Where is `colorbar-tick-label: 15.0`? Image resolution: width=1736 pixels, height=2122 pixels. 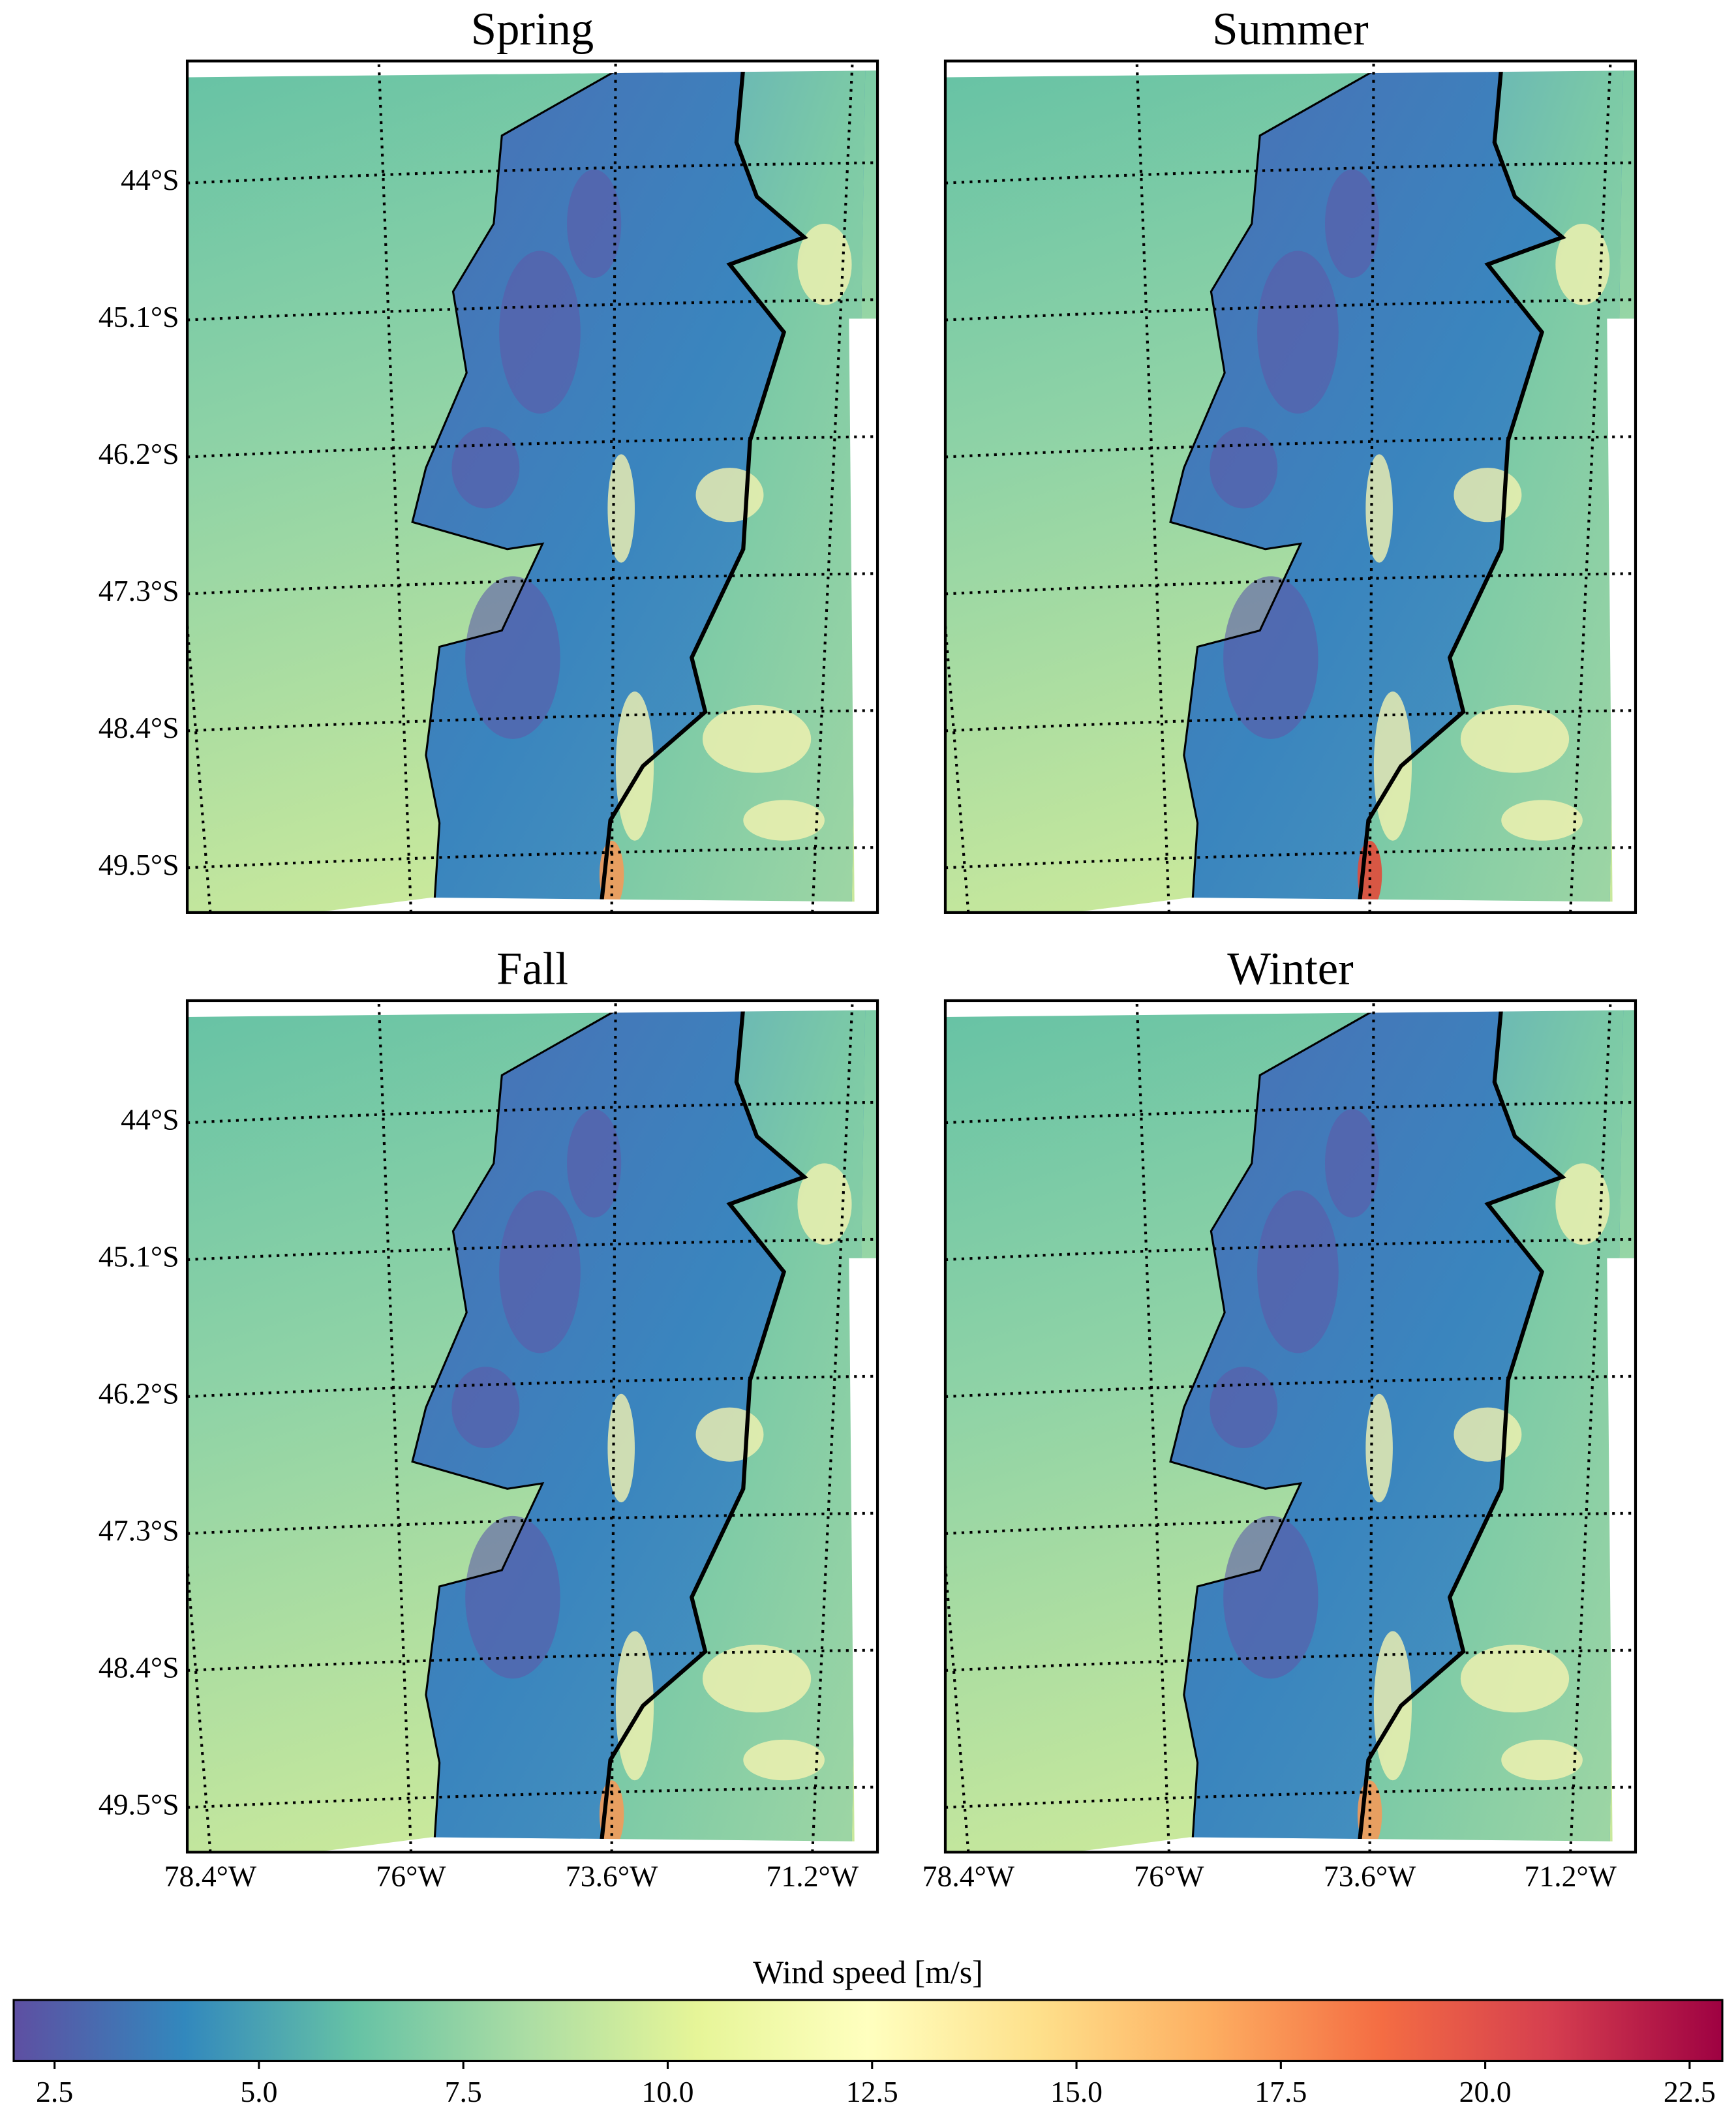 colorbar-tick-label: 15.0 is located at coordinates (1076, 2091).